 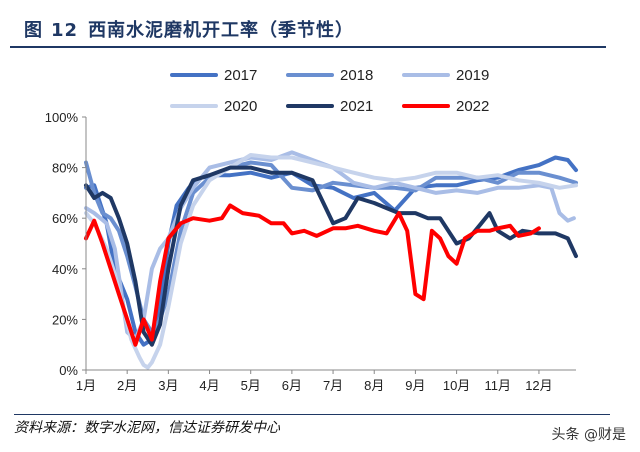 I want to click on source-note: 资料来源：数字水泥网，信达证券研发中心, so click(x=312, y=425).